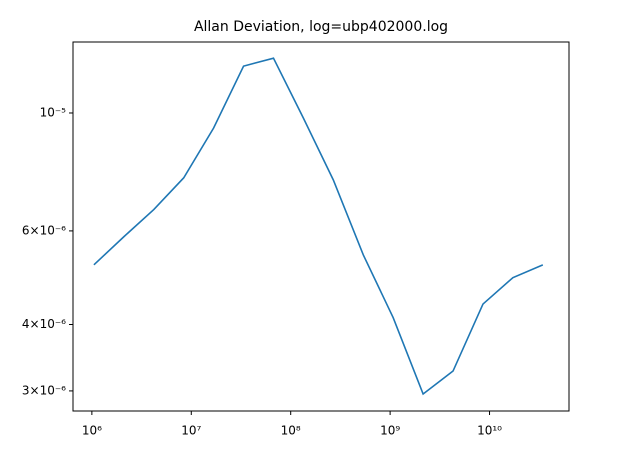 The width and height of the screenshot is (621, 458). Describe the element at coordinates (92, 431) in the screenshot. I see `x-tick-label: 10⁶` at that location.